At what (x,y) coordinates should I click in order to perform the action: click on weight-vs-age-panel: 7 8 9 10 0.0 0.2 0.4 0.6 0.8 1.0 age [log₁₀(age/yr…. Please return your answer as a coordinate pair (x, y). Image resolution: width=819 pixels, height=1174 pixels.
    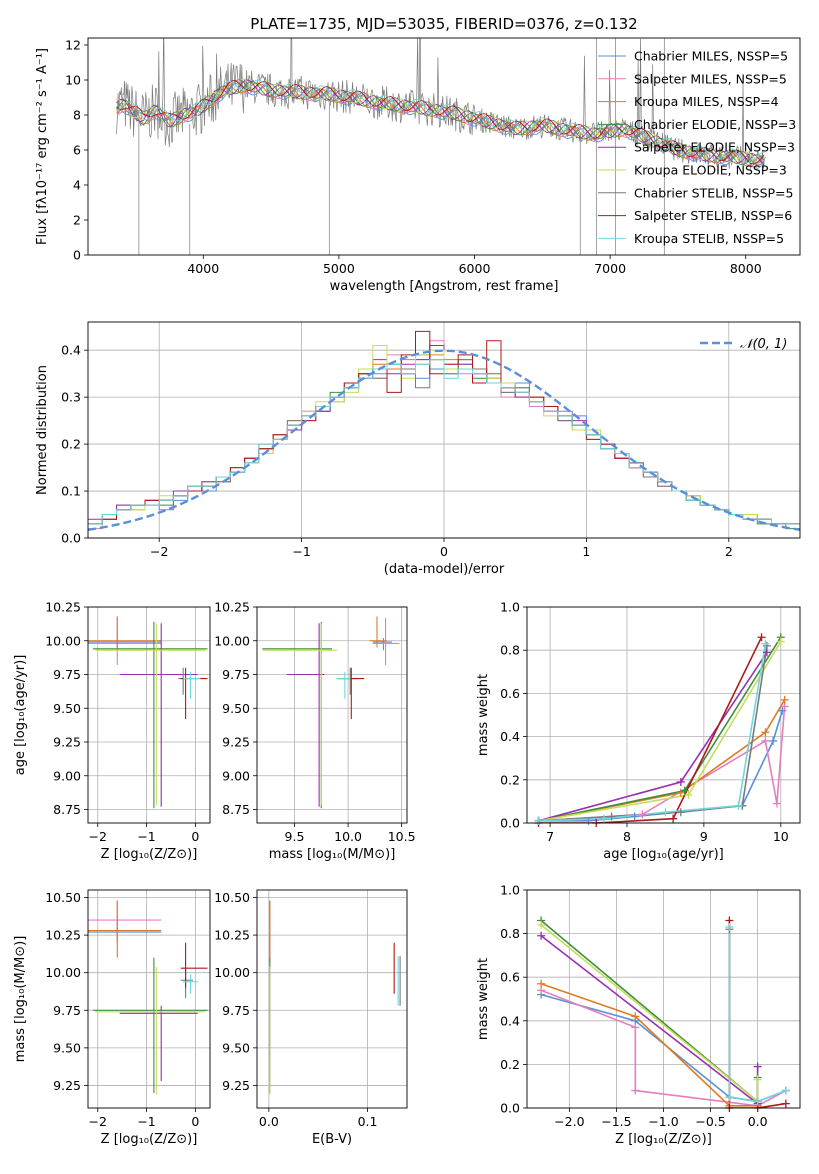
    Looking at the image, I should click on (638, 731).